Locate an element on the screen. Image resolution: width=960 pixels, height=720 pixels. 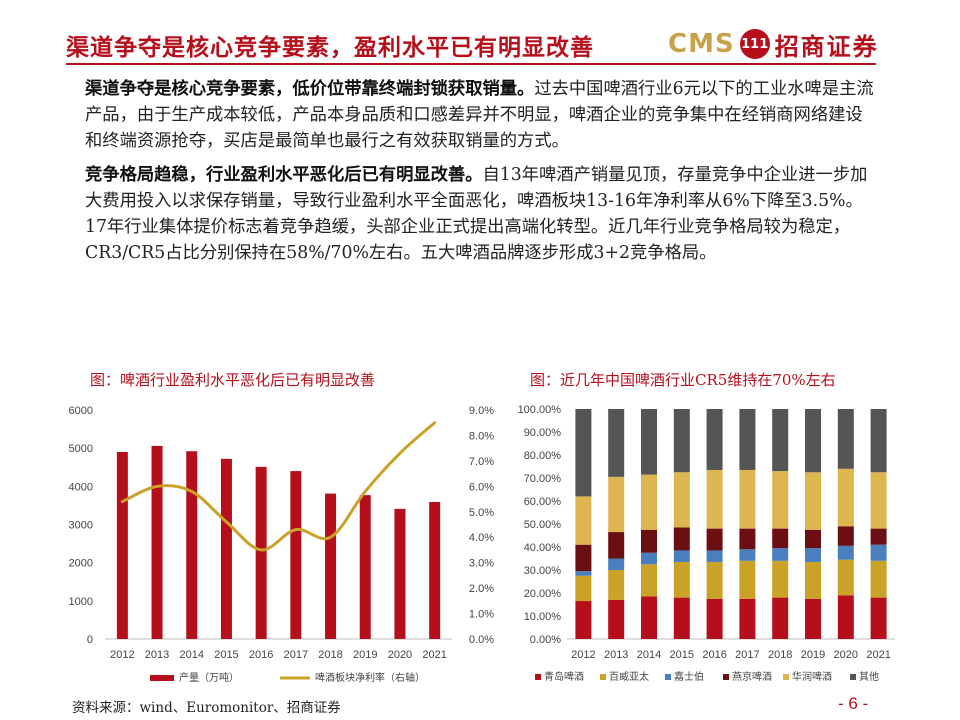
right-chart-title: 图：近几年中国啤酒行业CR5维持在70%左右 is located at coordinates (683, 380).